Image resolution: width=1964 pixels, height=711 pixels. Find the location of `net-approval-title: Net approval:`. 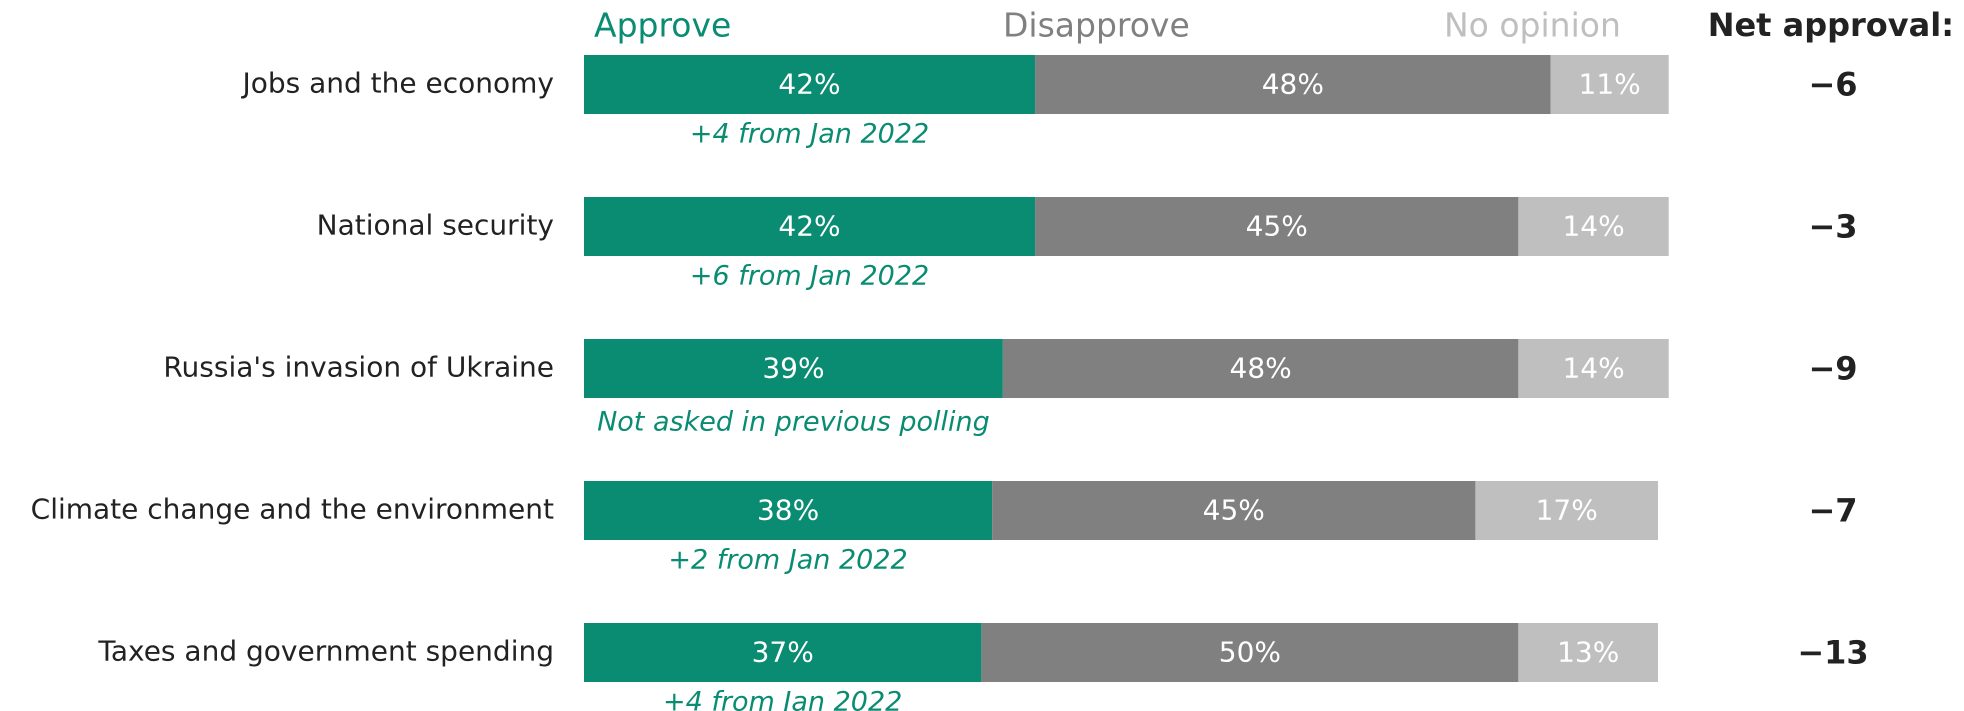

net-approval-title: Net approval: is located at coordinates (1831, 25).